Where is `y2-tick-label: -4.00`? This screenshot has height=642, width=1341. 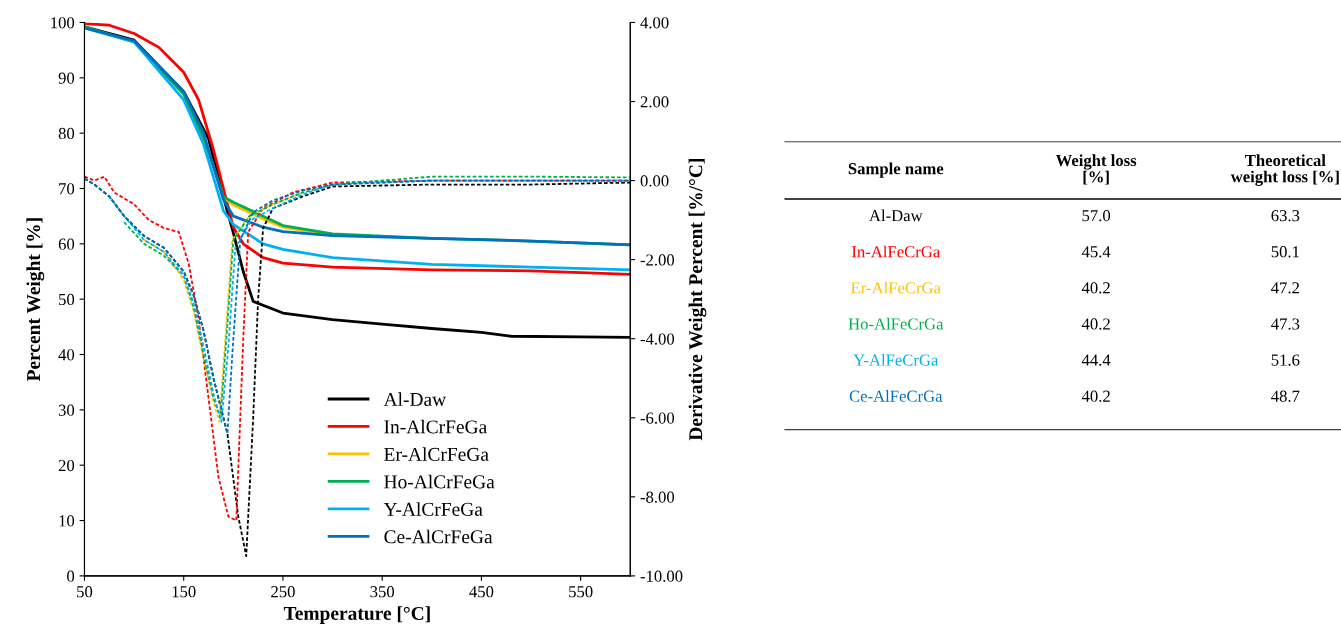
y2-tick-label: -4.00 is located at coordinates (657, 339).